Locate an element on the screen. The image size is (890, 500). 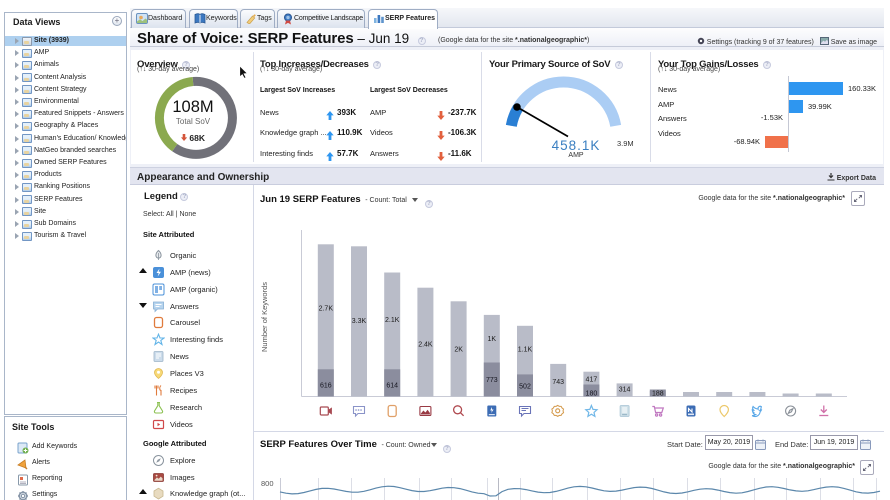
svg-text: 1K is located at coordinates (492, 339).